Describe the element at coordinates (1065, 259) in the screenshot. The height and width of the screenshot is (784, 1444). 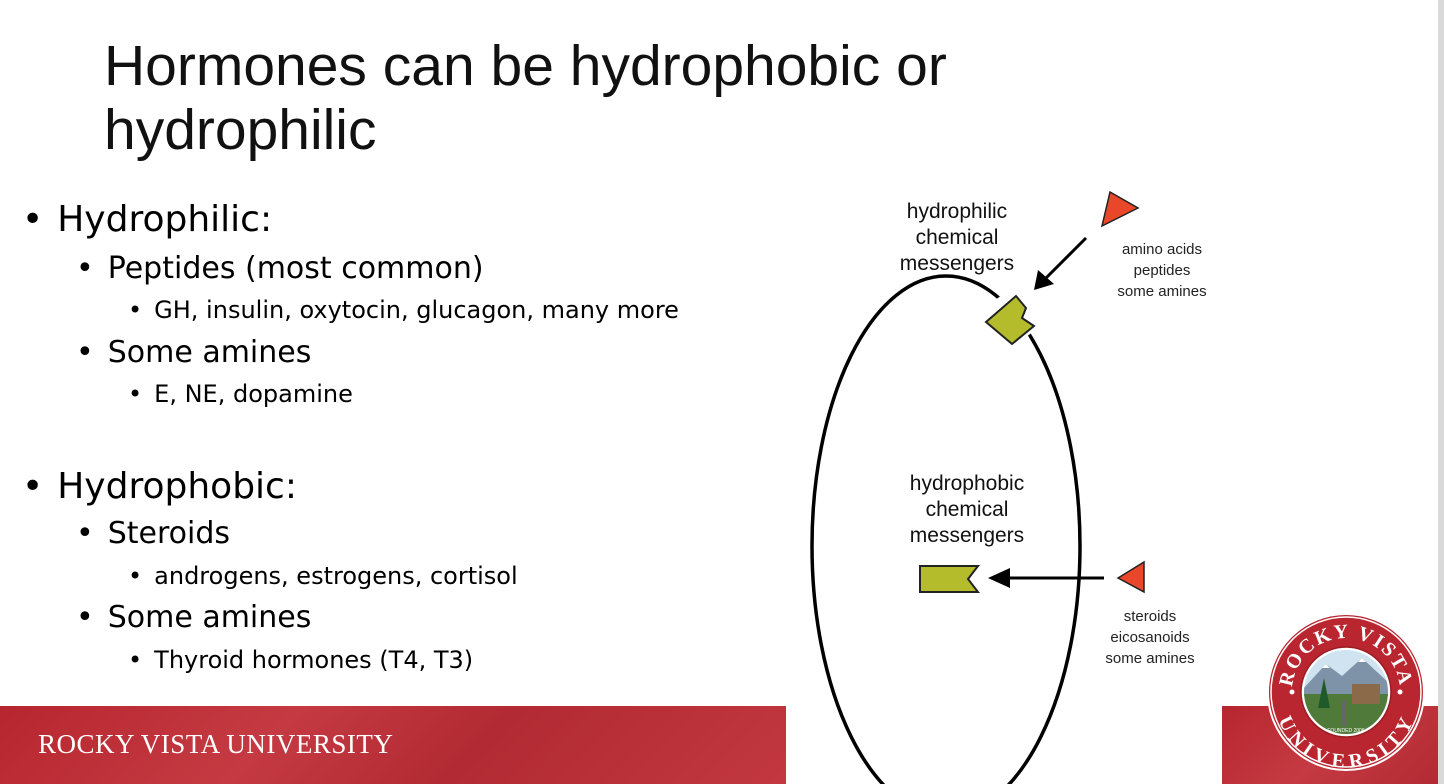
I see `hydrophilic-arrow-line` at that location.